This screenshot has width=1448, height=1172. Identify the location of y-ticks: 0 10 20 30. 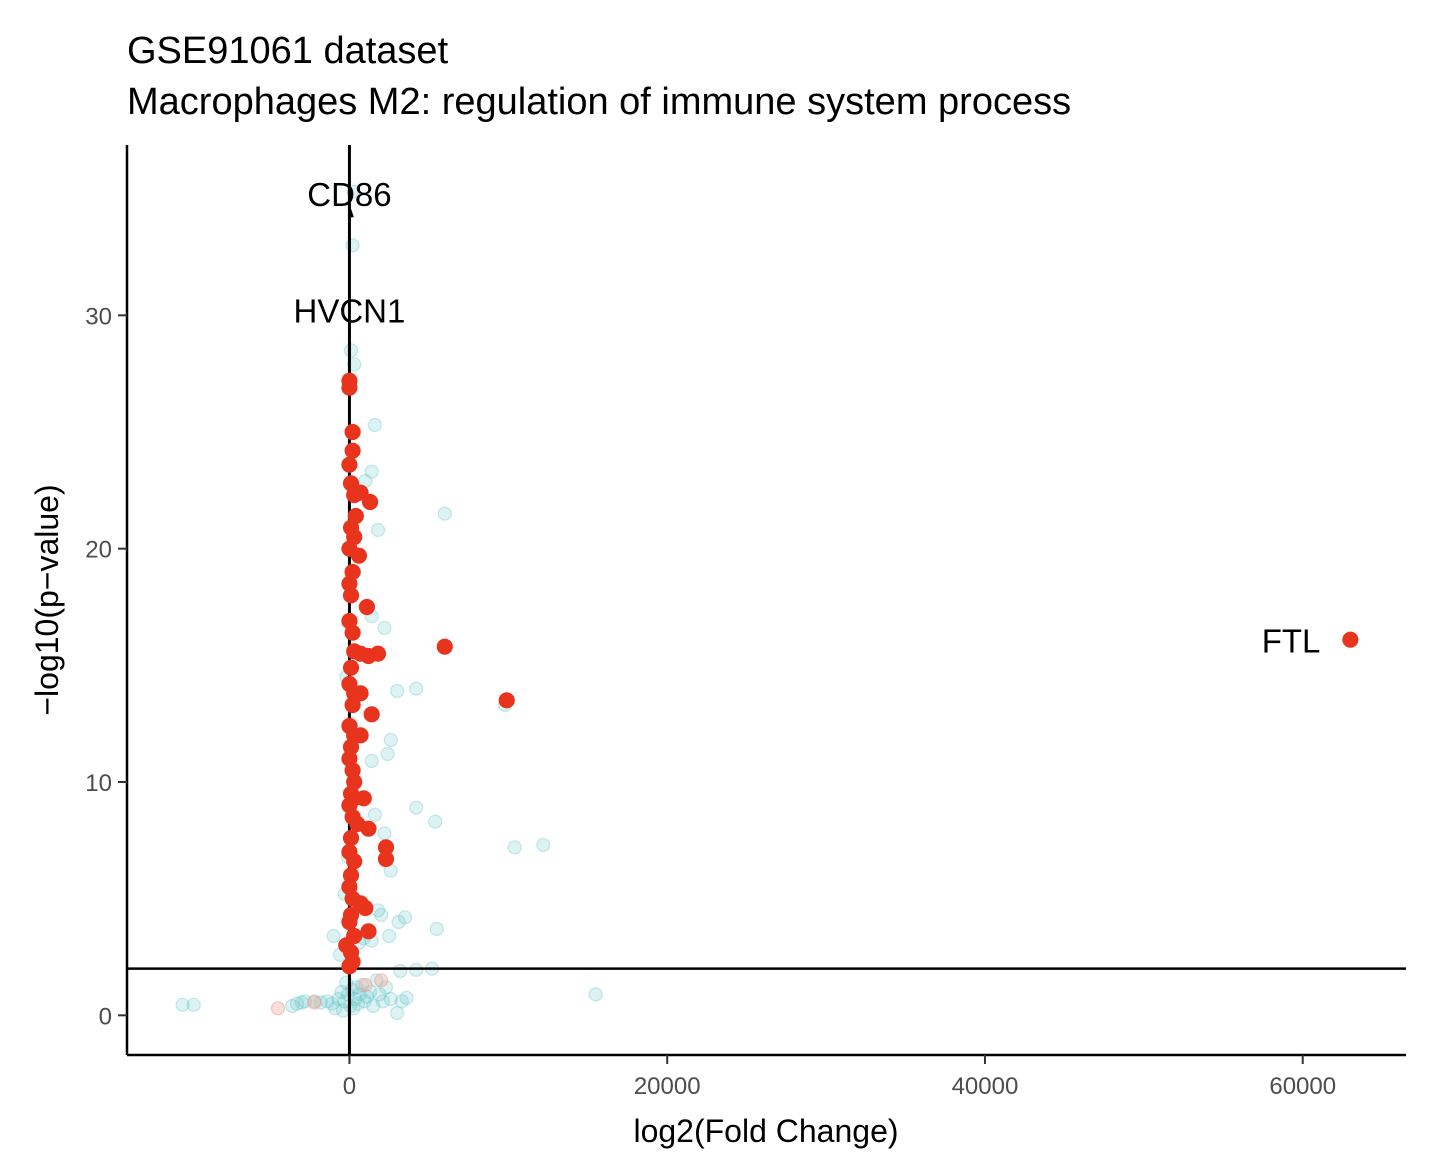
(106, 666).